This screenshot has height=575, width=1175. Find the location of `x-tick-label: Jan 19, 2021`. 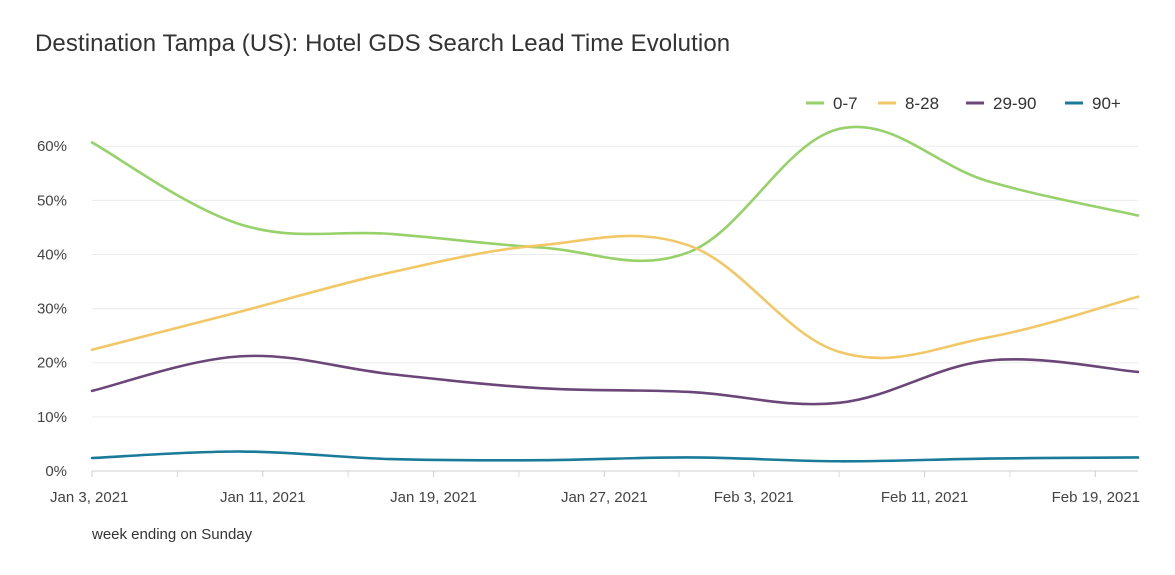

x-tick-label: Jan 19, 2021 is located at coordinates (433, 497).